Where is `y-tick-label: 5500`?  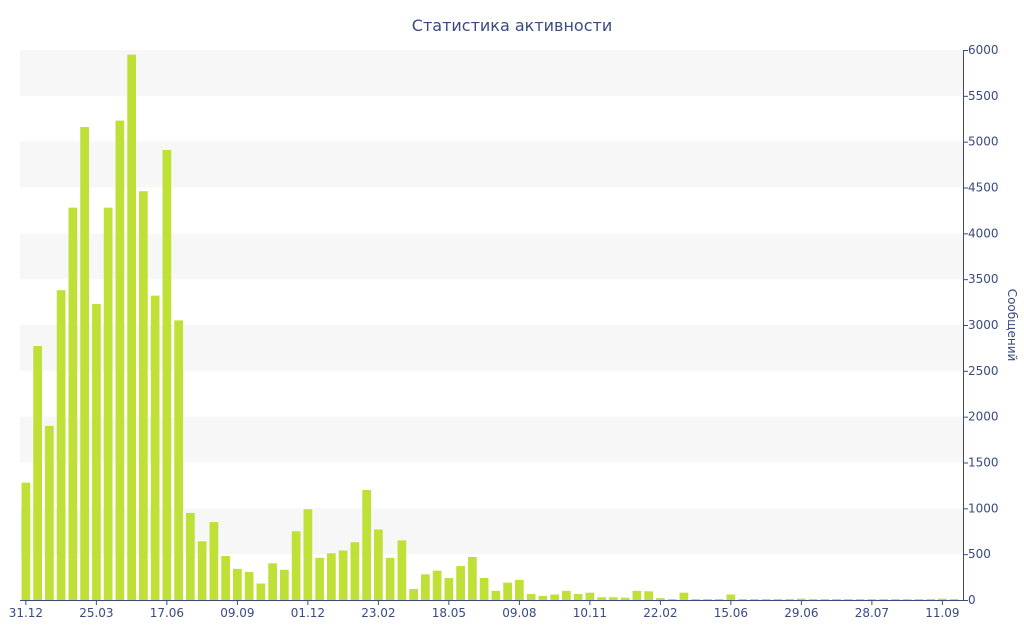
y-tick-label: 5500 is located at coordinates (983, 96).